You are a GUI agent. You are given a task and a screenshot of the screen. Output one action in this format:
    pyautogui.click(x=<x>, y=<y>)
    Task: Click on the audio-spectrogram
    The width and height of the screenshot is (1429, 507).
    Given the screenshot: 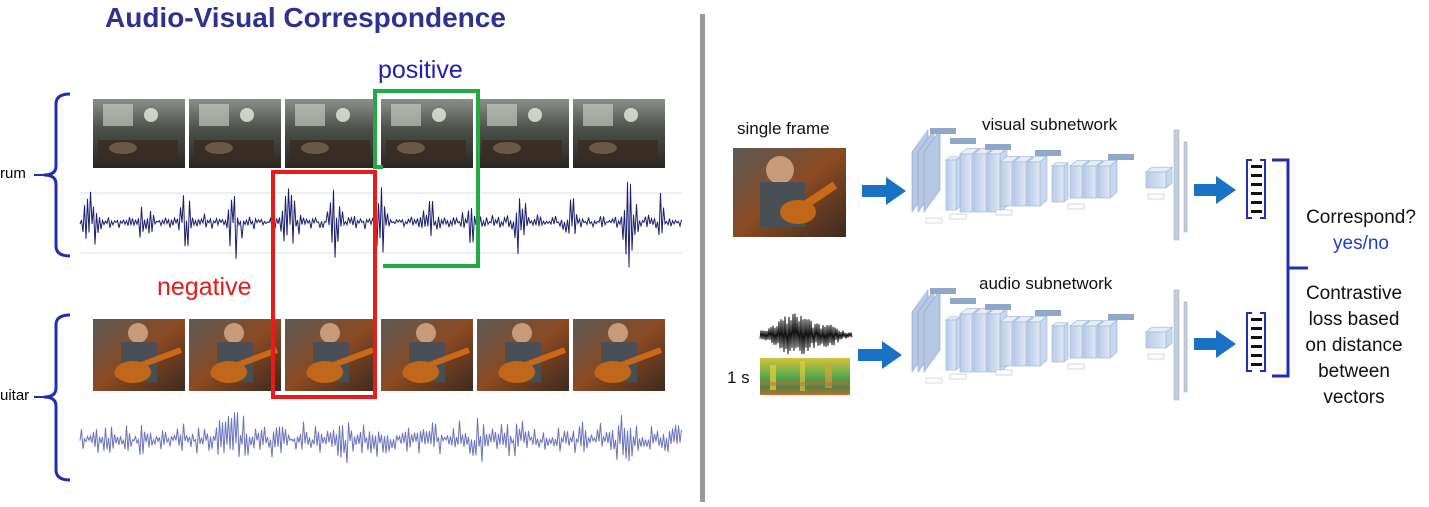 What is the action you would take?
    pyautogui.click(x=805, y=376)
    